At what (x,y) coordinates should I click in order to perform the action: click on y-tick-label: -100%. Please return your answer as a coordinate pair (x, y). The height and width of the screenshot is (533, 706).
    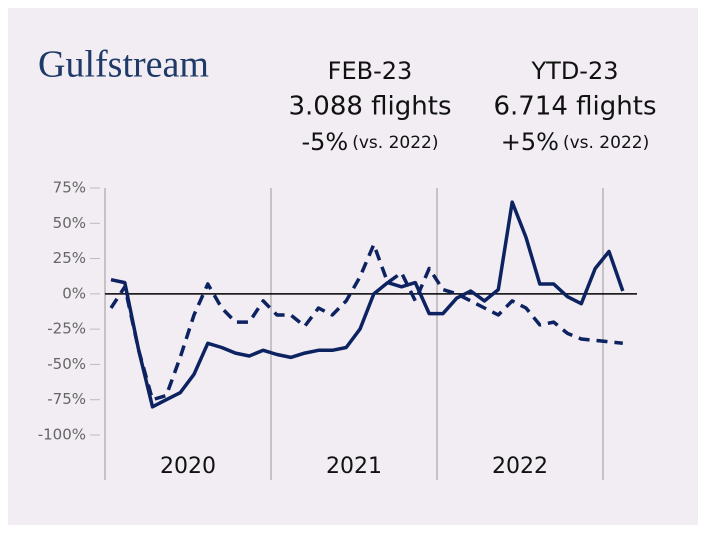
    Looking at the image, I should click on (62, 435).